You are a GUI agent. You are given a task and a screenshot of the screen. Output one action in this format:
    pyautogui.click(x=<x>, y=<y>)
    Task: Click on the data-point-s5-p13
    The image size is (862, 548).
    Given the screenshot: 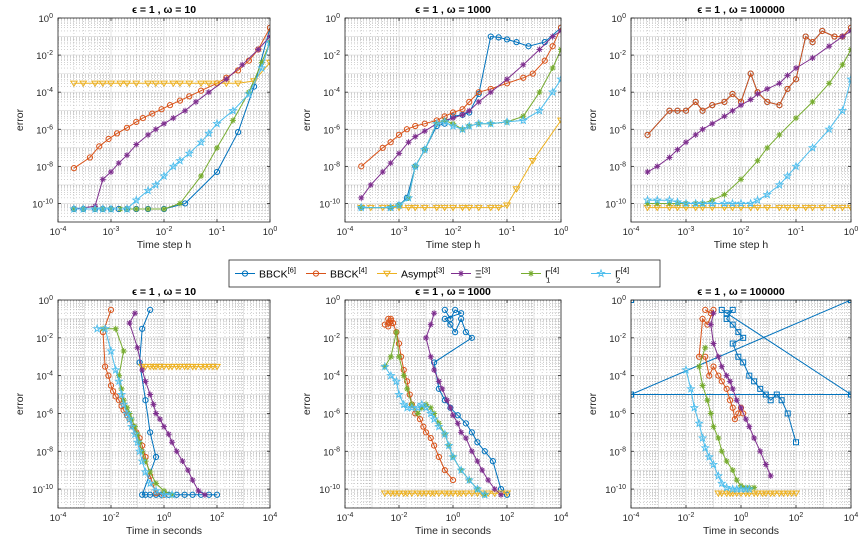 What is the action you would take?
    pyautogui.click(x=201, y=142)
    